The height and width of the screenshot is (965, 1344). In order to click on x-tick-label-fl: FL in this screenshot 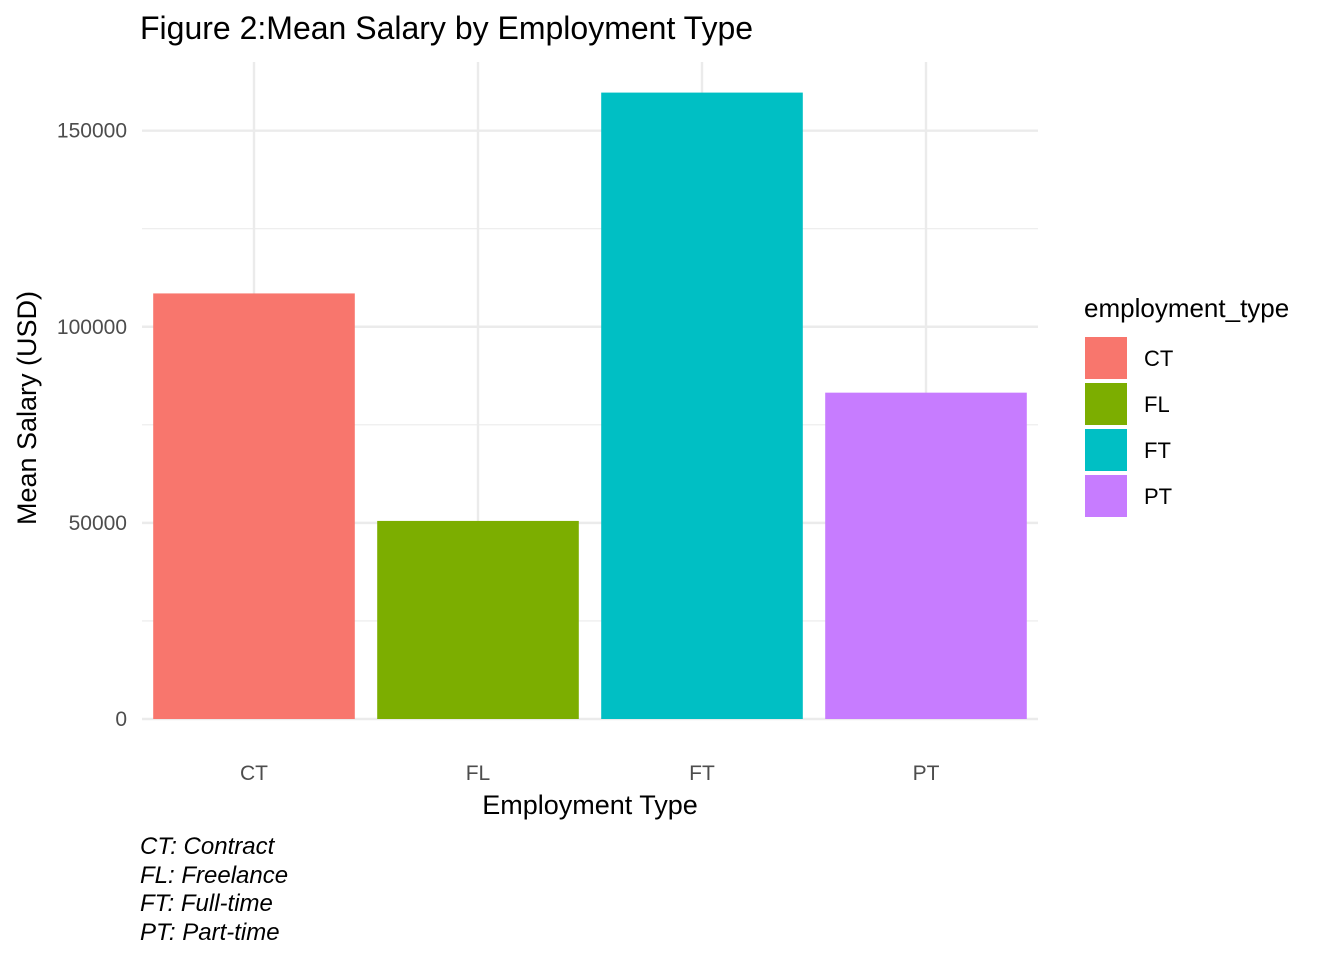, I will do `click(478, 773)`.